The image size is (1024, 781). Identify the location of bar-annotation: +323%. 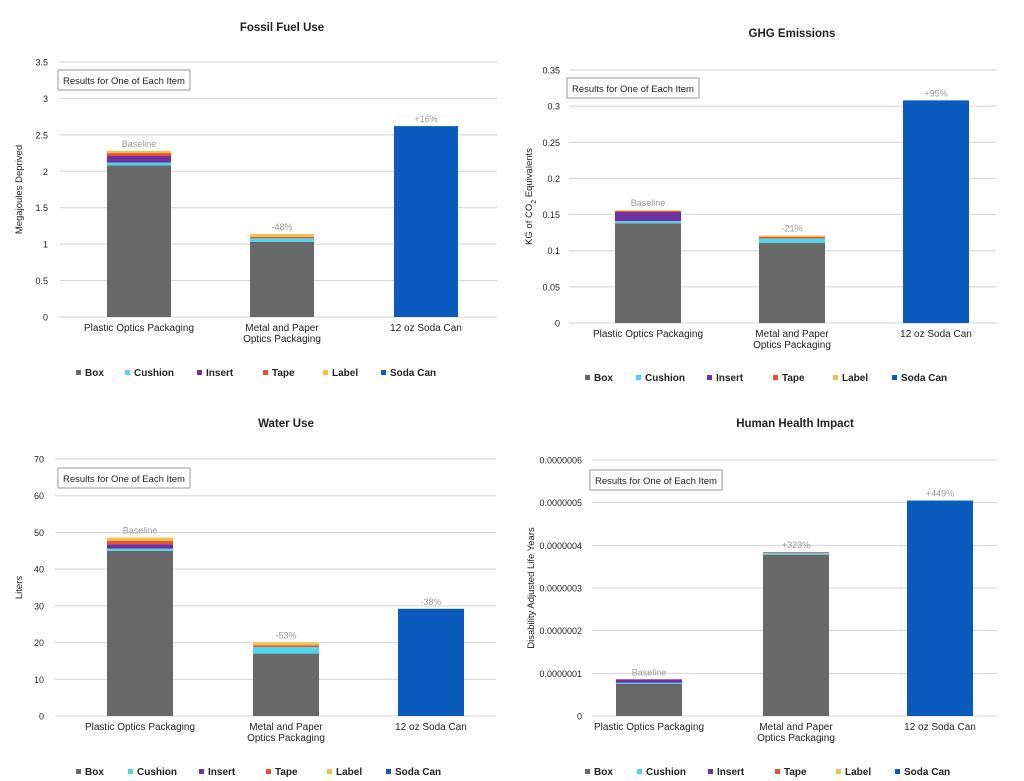
(796, 545).